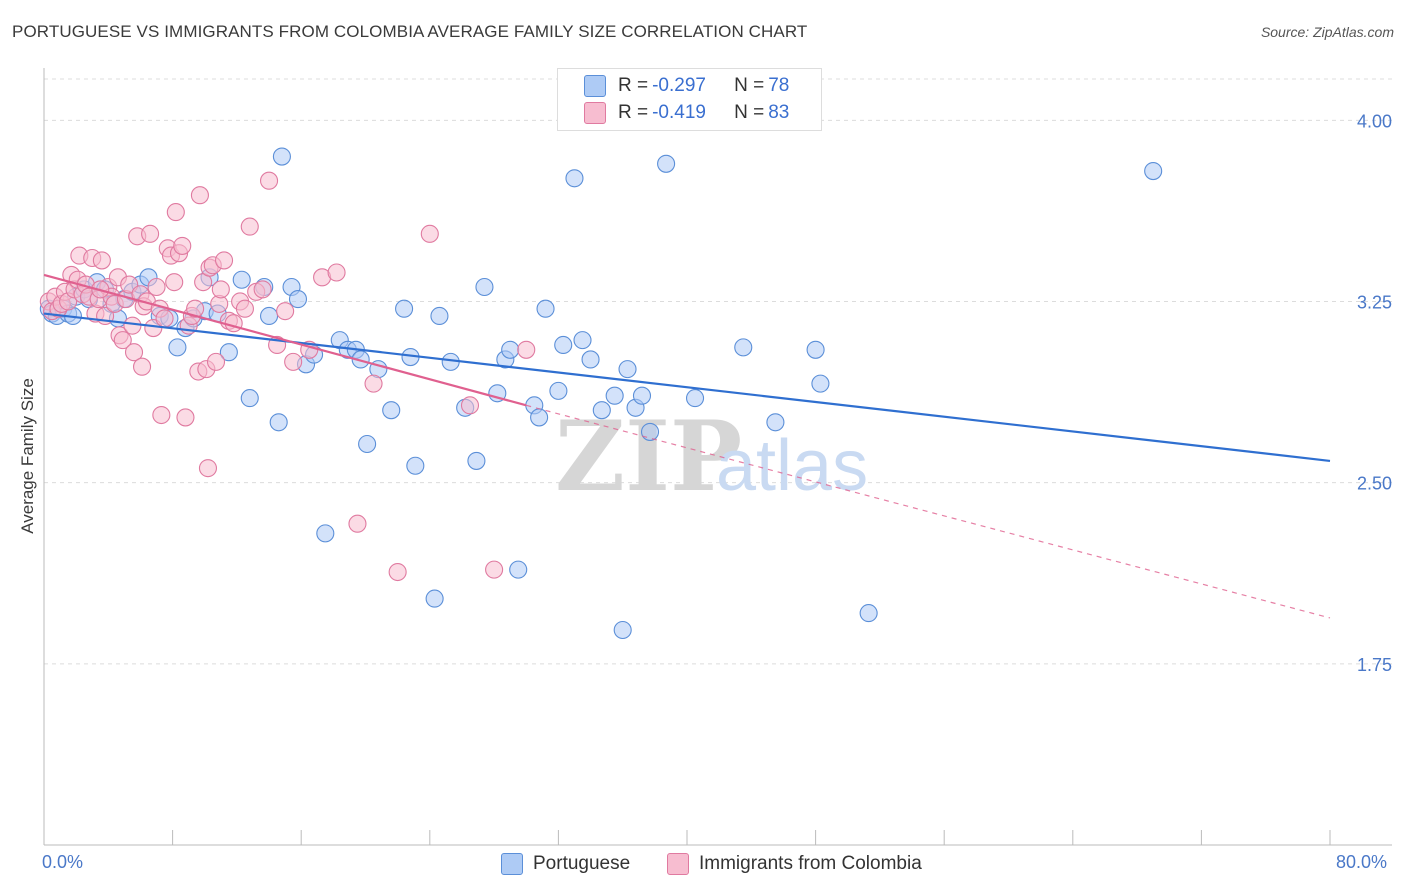 Image resolution: width=1406 pixels, height=892 pixels. I want to click on chart-source: Source: ZipAtlas.com, so click(1327, 32).